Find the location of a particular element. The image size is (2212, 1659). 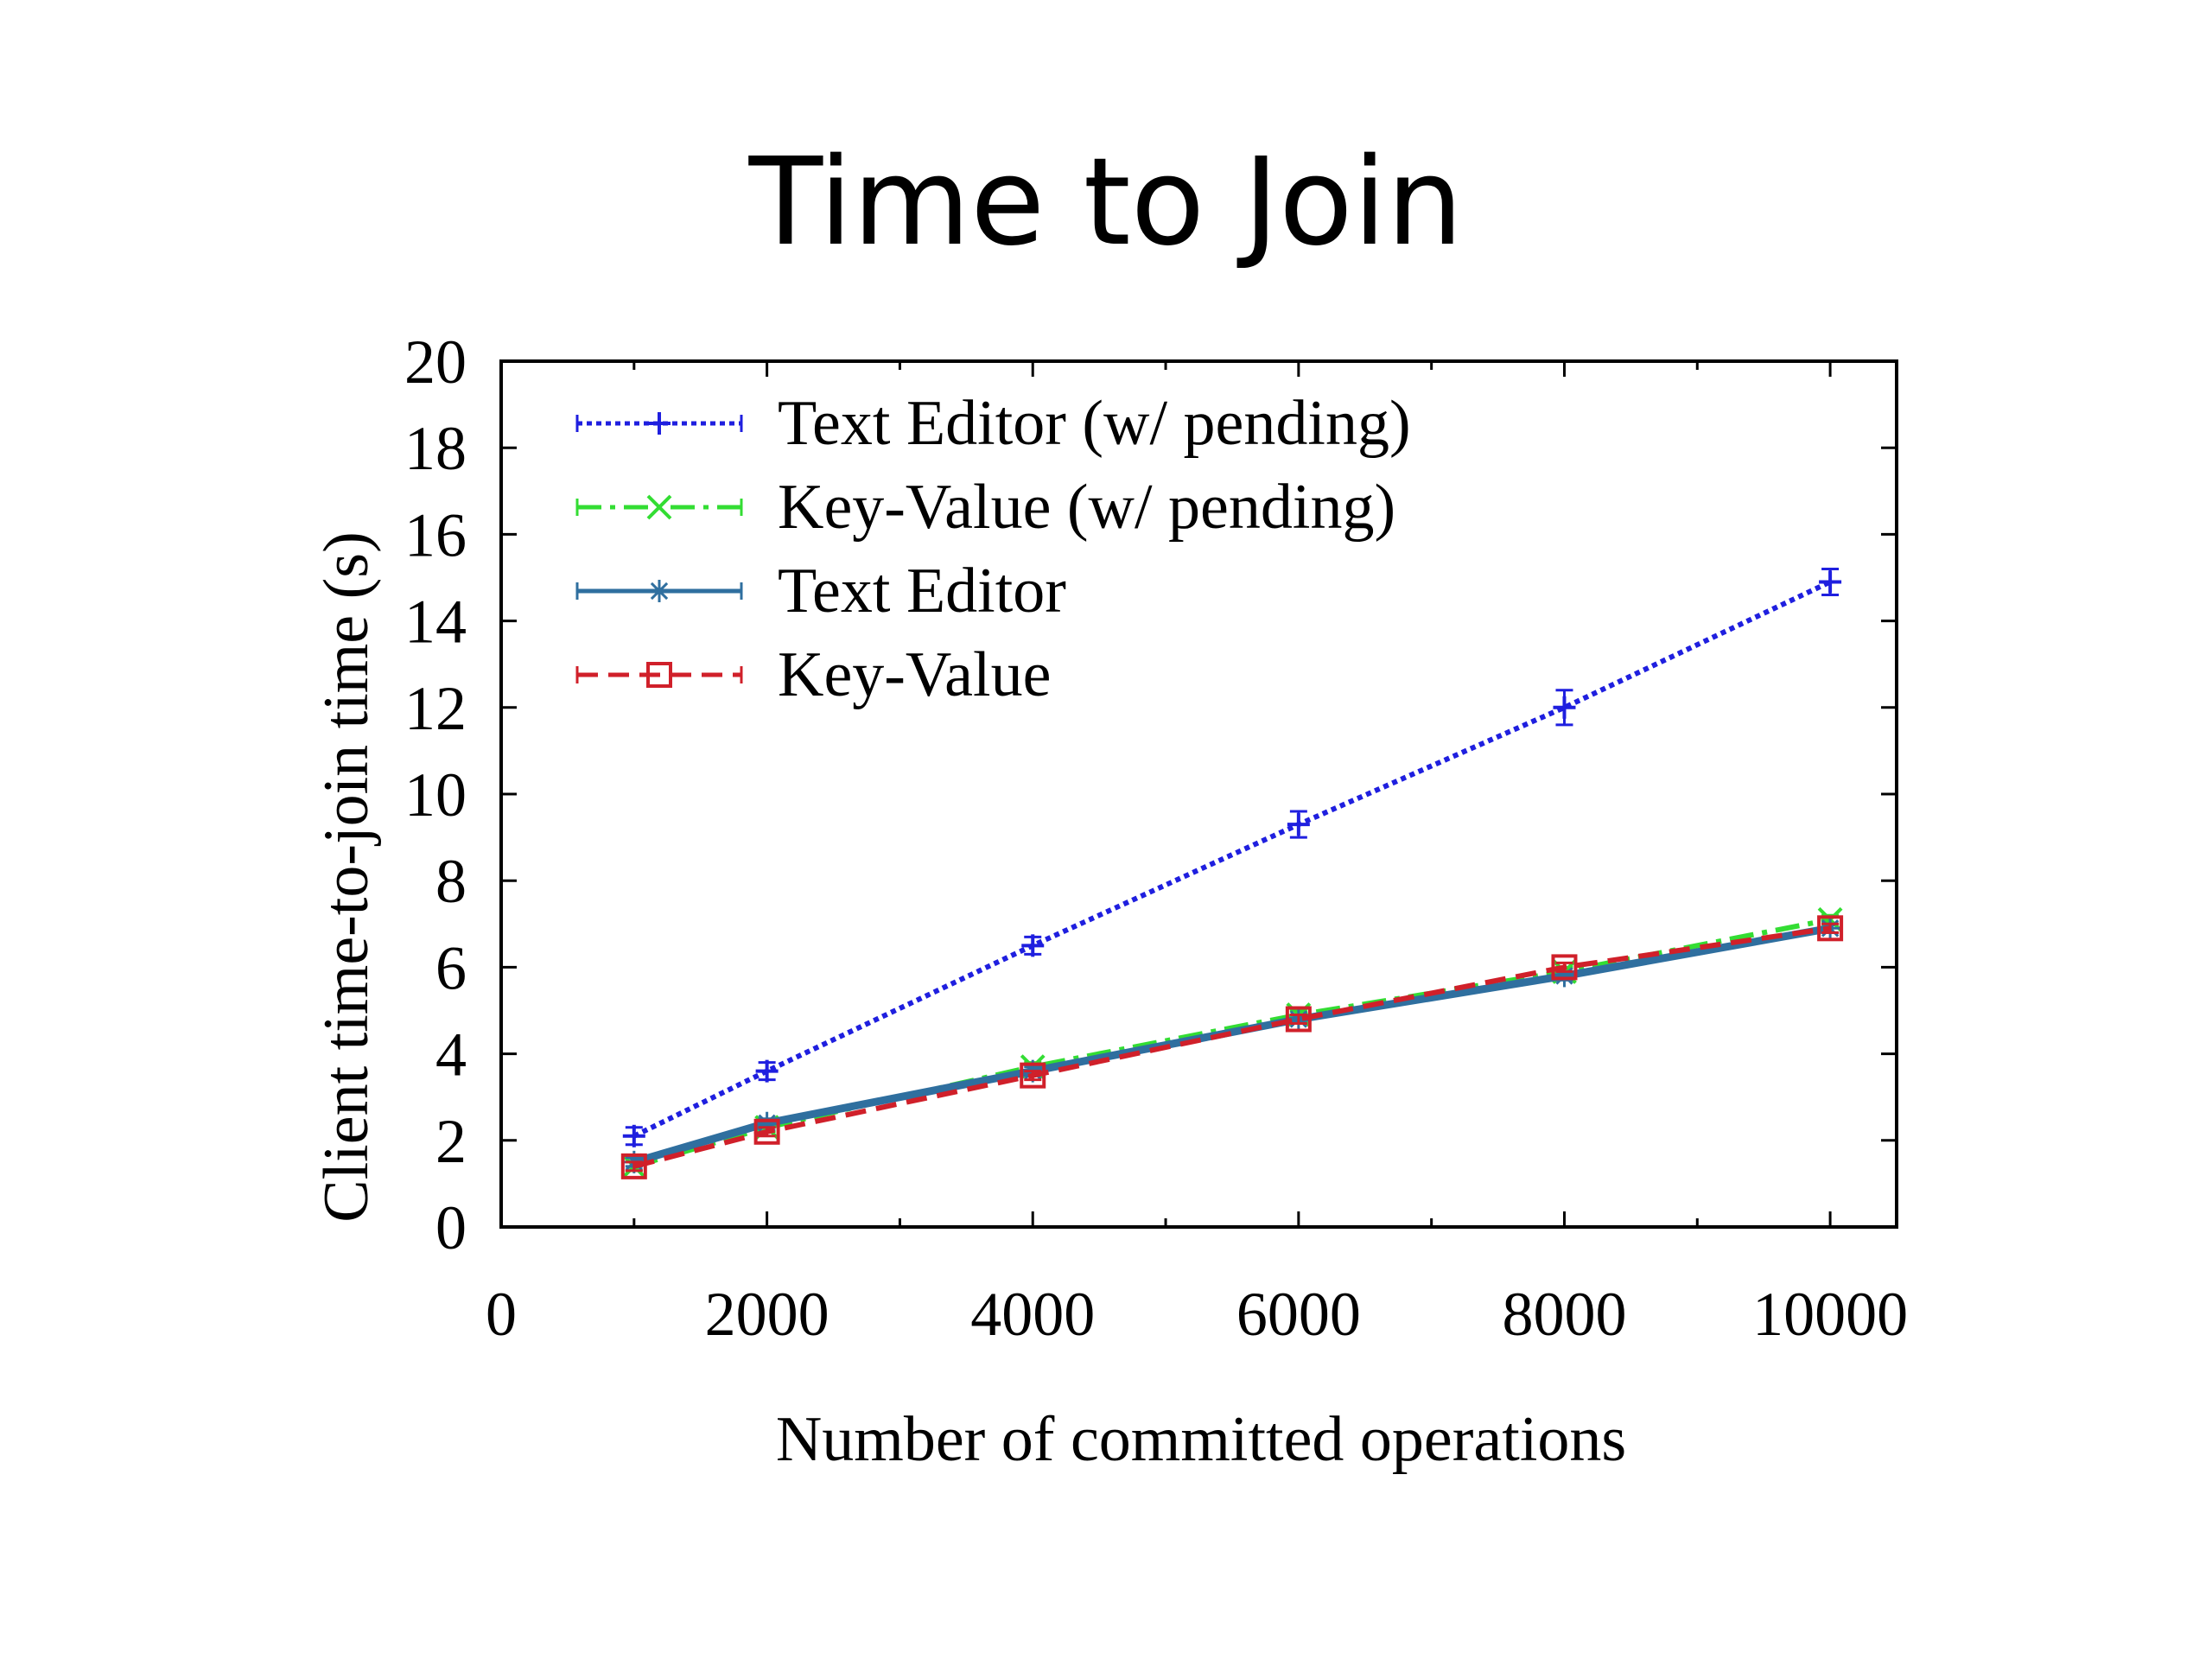

y-tick-label: 14 is located at coordinates (435, 622).